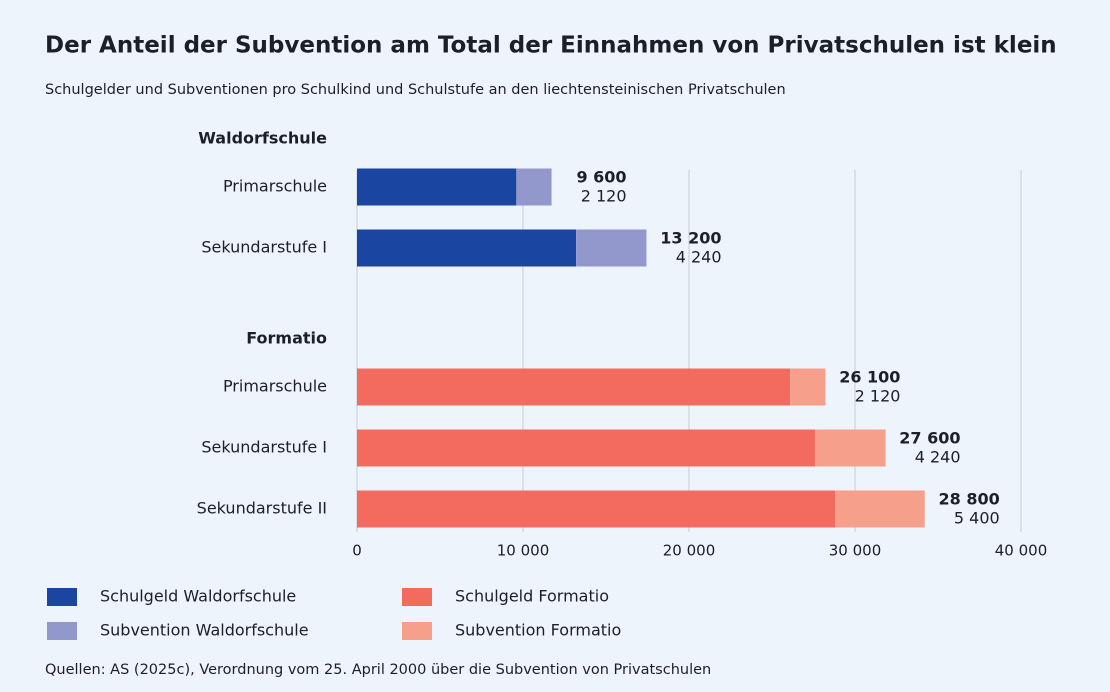 The height and width of the screenshot is (692, 1110). Describe the element at coordinates (690, 238) in the screenshot. I see `value-label: 13 200` at that location.